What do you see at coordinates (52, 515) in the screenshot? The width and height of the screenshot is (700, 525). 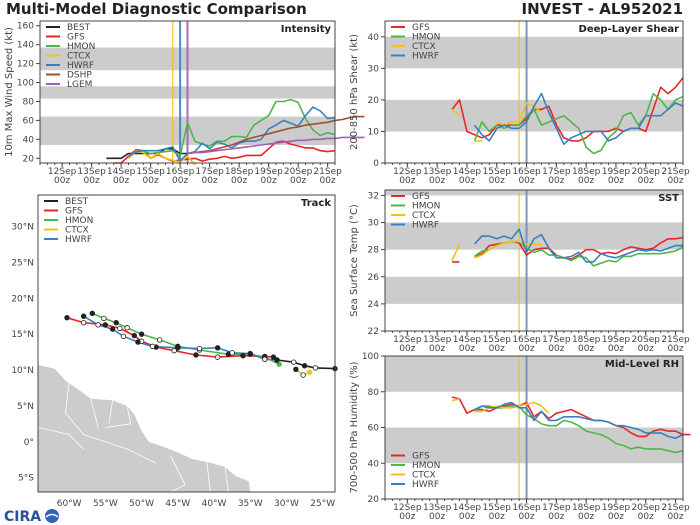 I see `cira-logo-cloud` at bounding box center [52, 515].